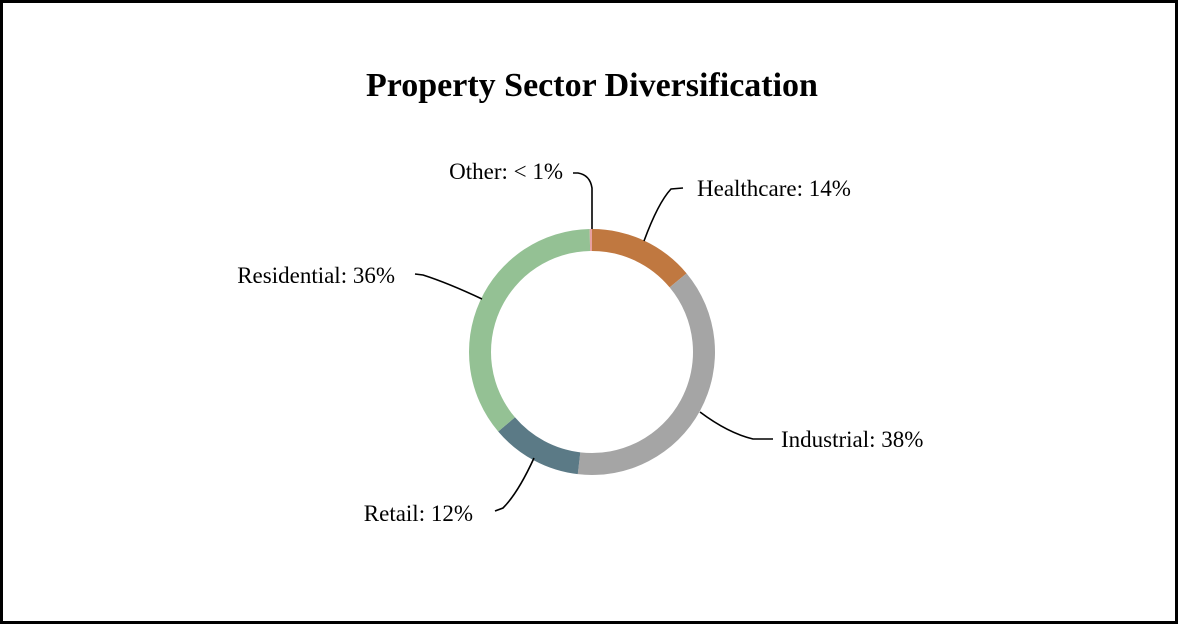 This screenshot has width=1178, height=627. I want to click on leader-line-industrial, so click(736, 425).